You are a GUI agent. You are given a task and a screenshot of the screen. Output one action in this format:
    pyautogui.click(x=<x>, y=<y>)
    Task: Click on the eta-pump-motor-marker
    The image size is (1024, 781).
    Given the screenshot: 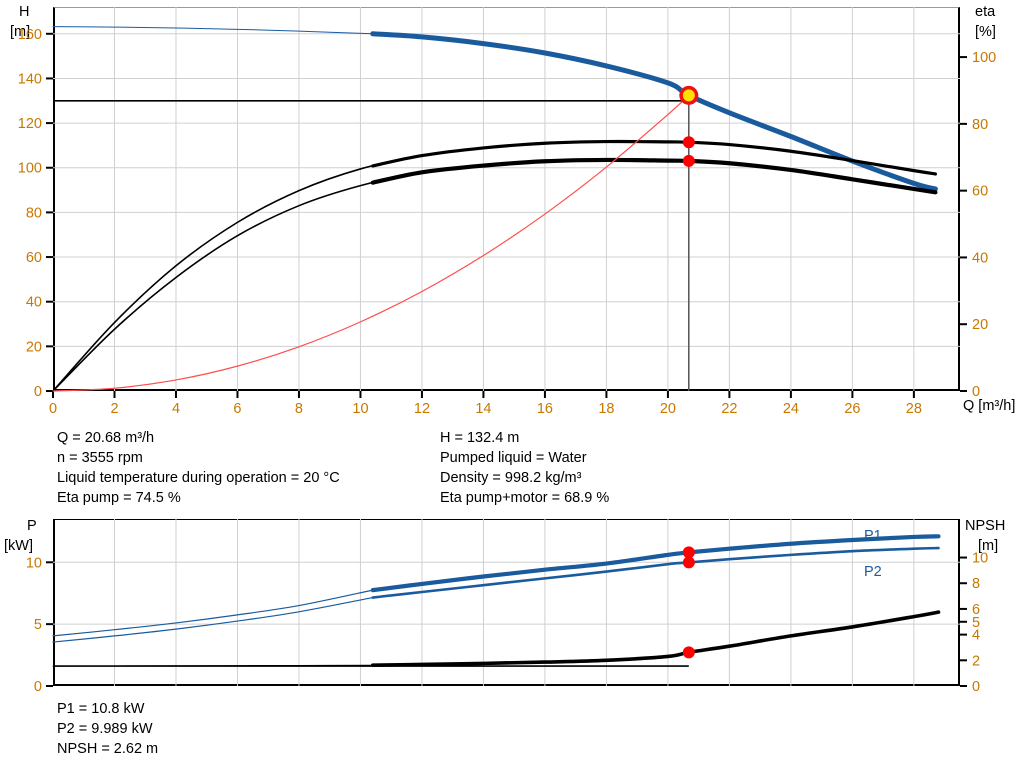 What is the action you would take?
    pyautogui.click(x=688, y=160)
    